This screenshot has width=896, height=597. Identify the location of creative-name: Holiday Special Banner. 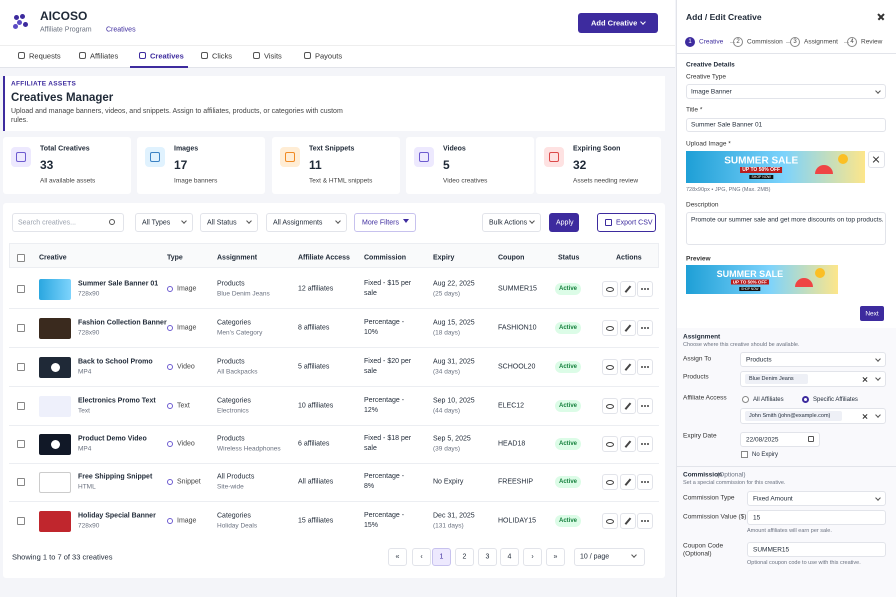
(117, 516).